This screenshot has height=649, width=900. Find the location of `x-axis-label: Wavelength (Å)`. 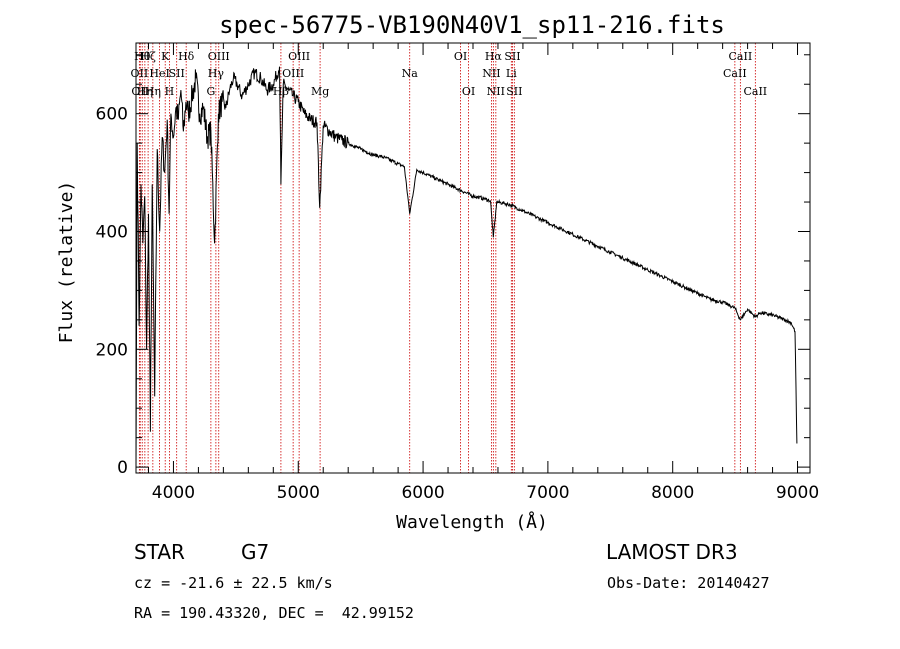

x-axis-label: Wavelength (Å) is located at coordinates (472, 522).